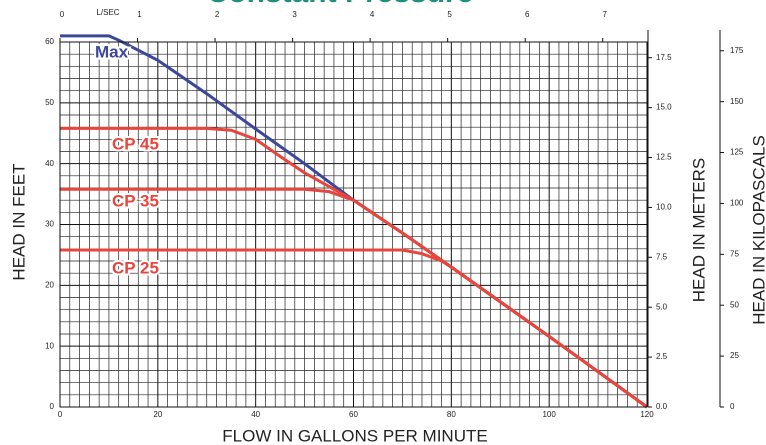  I want to click on x2-tick-label: 0, so click(62, 14).